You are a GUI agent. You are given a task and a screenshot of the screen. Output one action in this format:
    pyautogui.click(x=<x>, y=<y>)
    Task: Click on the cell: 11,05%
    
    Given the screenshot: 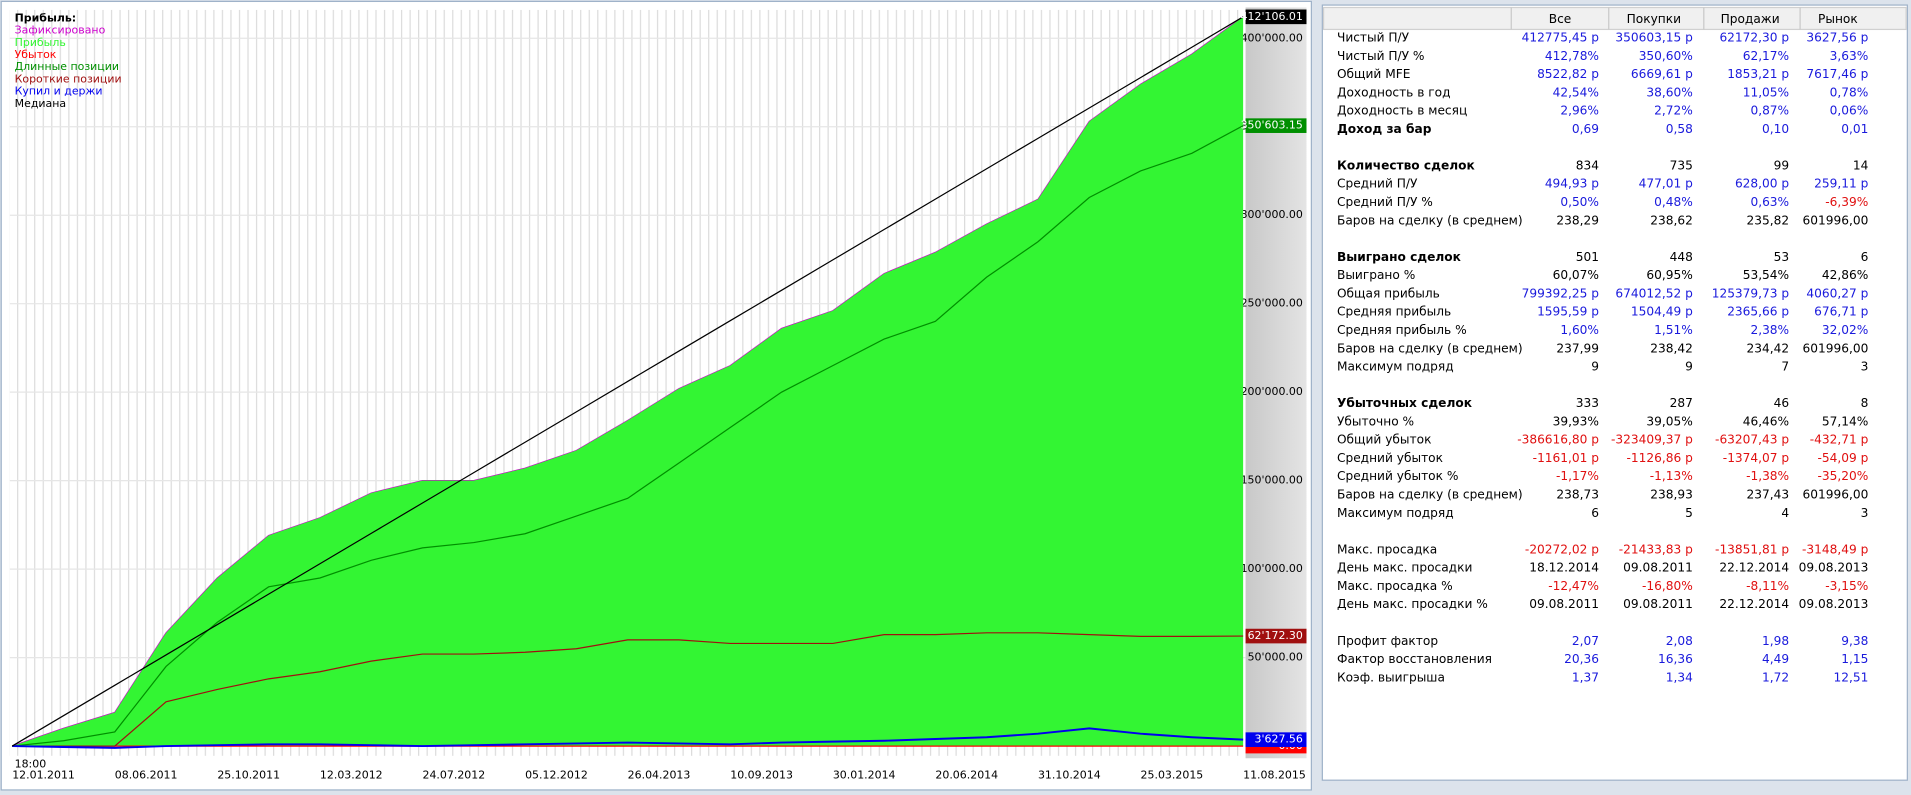 What is the action you would take?
    pyautogui.click(x=1766, y=92)
    